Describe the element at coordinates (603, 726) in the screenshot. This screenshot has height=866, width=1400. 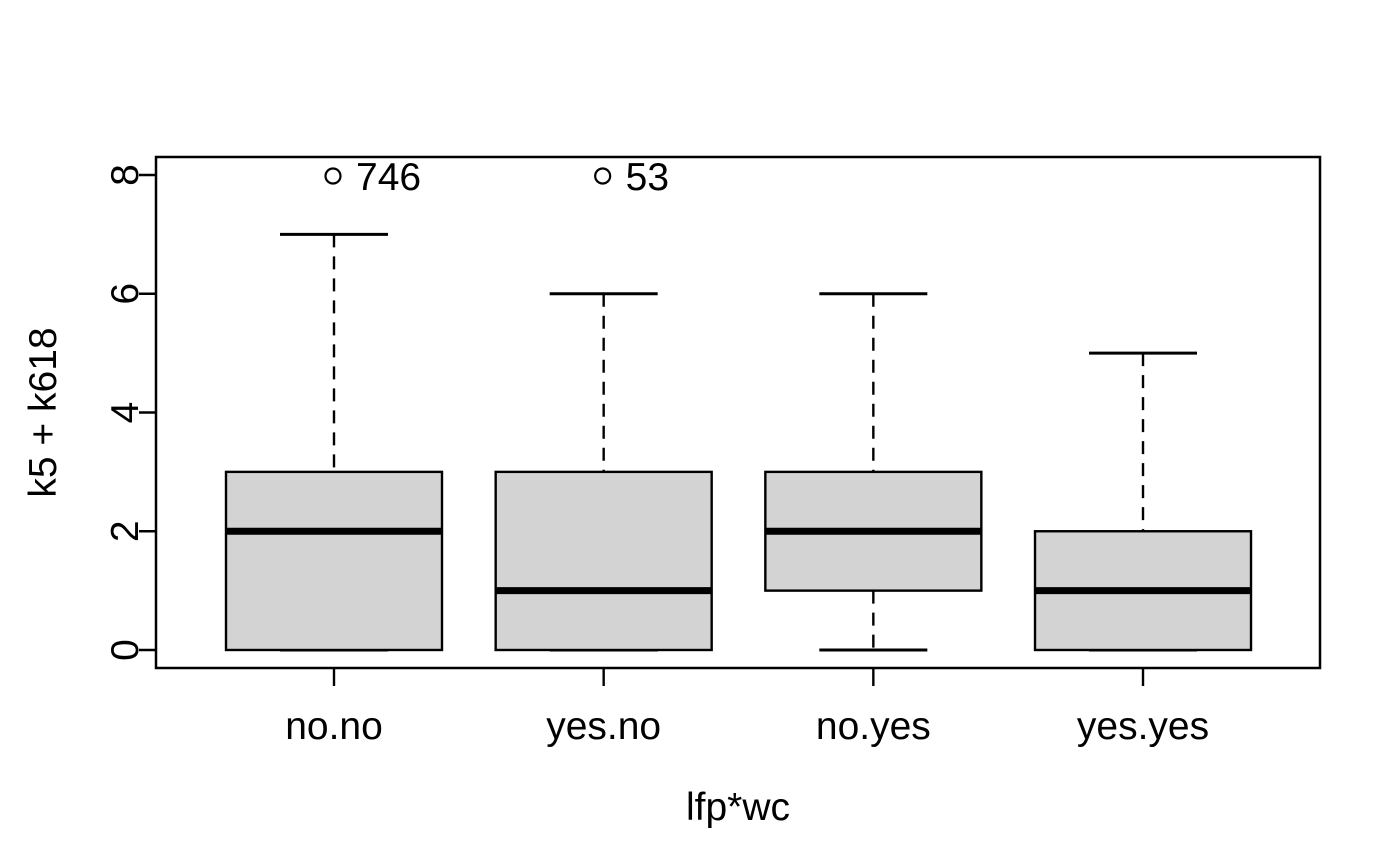
I see `x-axis-tick-label: yes.no` at that location.